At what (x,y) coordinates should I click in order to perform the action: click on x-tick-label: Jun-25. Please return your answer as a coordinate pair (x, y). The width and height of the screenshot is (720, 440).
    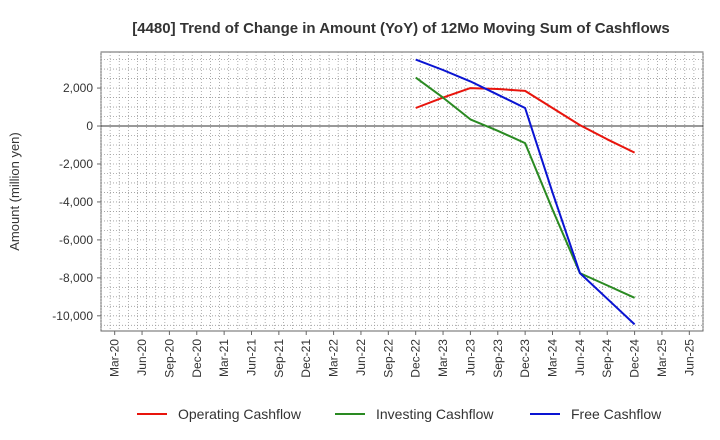
    Looking at the image, I should click on (689, 357).